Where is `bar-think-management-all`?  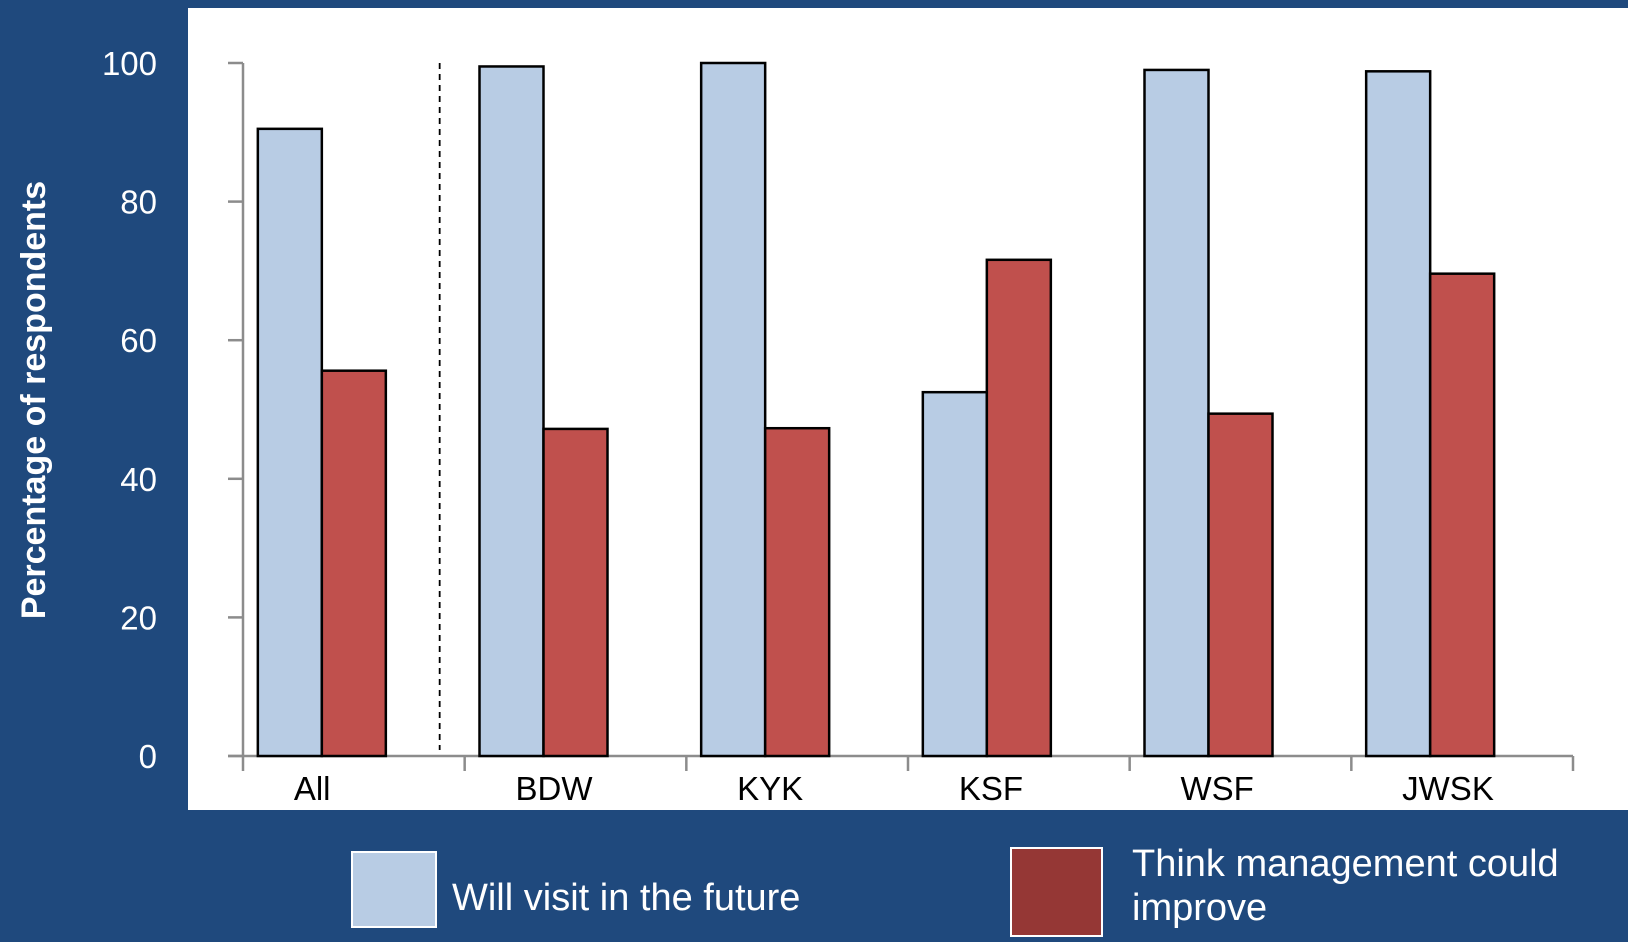 bar-think-management-all is located at coordinates (354, 563).